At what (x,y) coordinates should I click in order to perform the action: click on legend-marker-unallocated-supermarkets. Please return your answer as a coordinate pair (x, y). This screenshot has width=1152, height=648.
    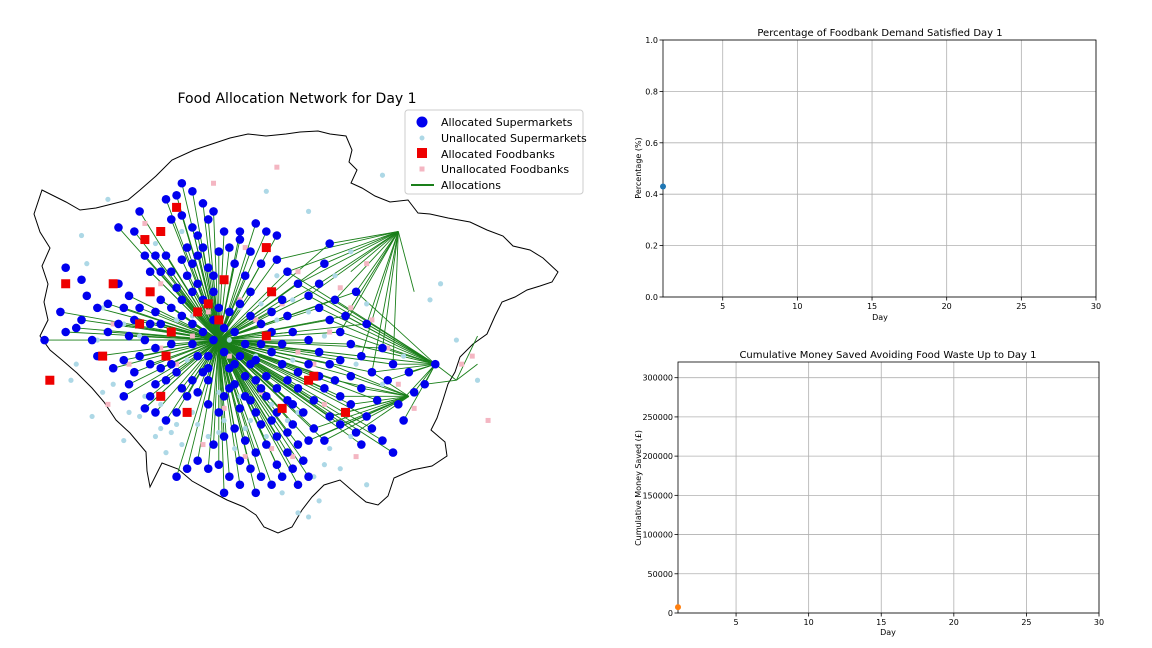
    Looking at the image, I should click on (422, 138).